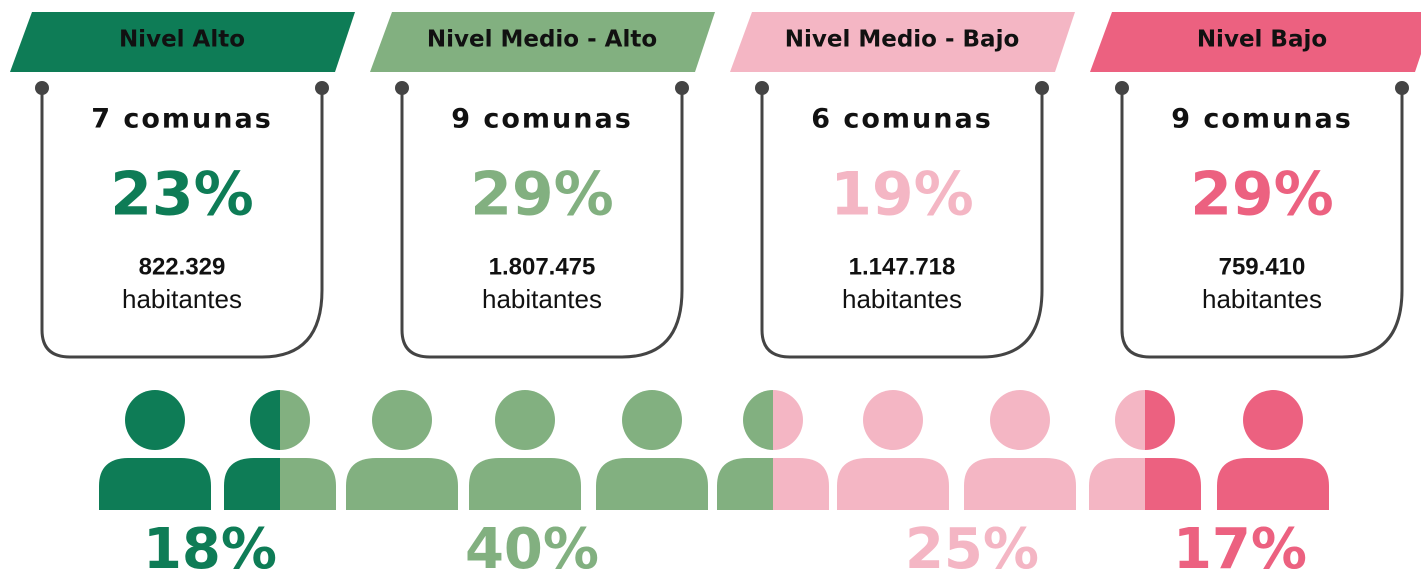 This screenshot has height=579, width=1421. Describe the element at coordinates (902, 195) in the screenshot. I see `percent: 19%` at that location.